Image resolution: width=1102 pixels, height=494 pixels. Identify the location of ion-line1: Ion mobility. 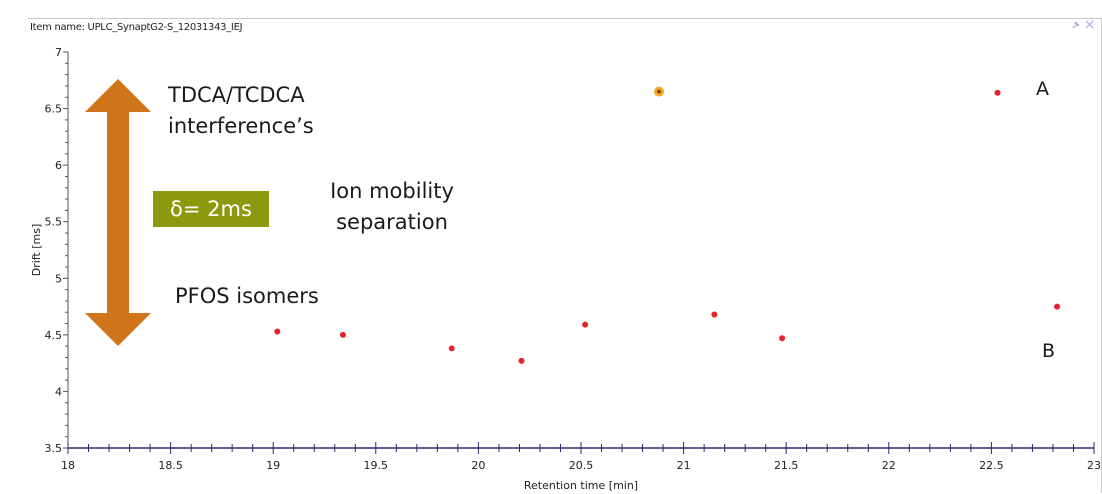
(392, 191).